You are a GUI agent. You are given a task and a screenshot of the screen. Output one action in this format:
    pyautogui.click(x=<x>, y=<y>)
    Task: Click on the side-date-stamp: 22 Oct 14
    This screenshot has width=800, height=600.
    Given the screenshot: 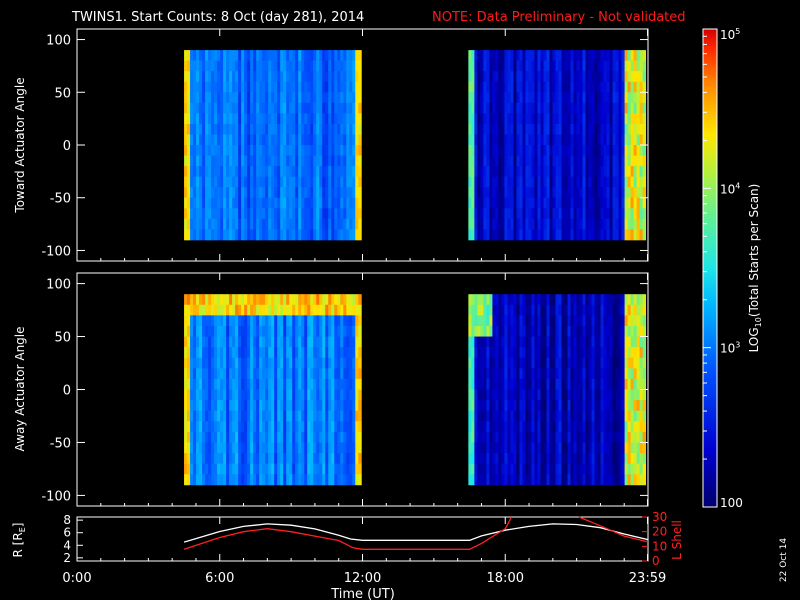 What is the action you would take?
    pyautogui.click(x=784, y=560)
    